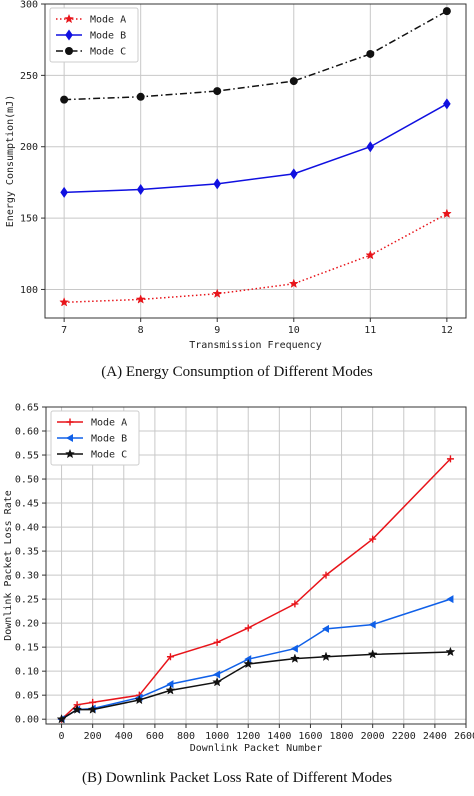 The height and width of the screenshot is (796, 474). Describe the element at coordinates (447, 330) in the screenshot. I see `x-tick-label: 12` at that location.